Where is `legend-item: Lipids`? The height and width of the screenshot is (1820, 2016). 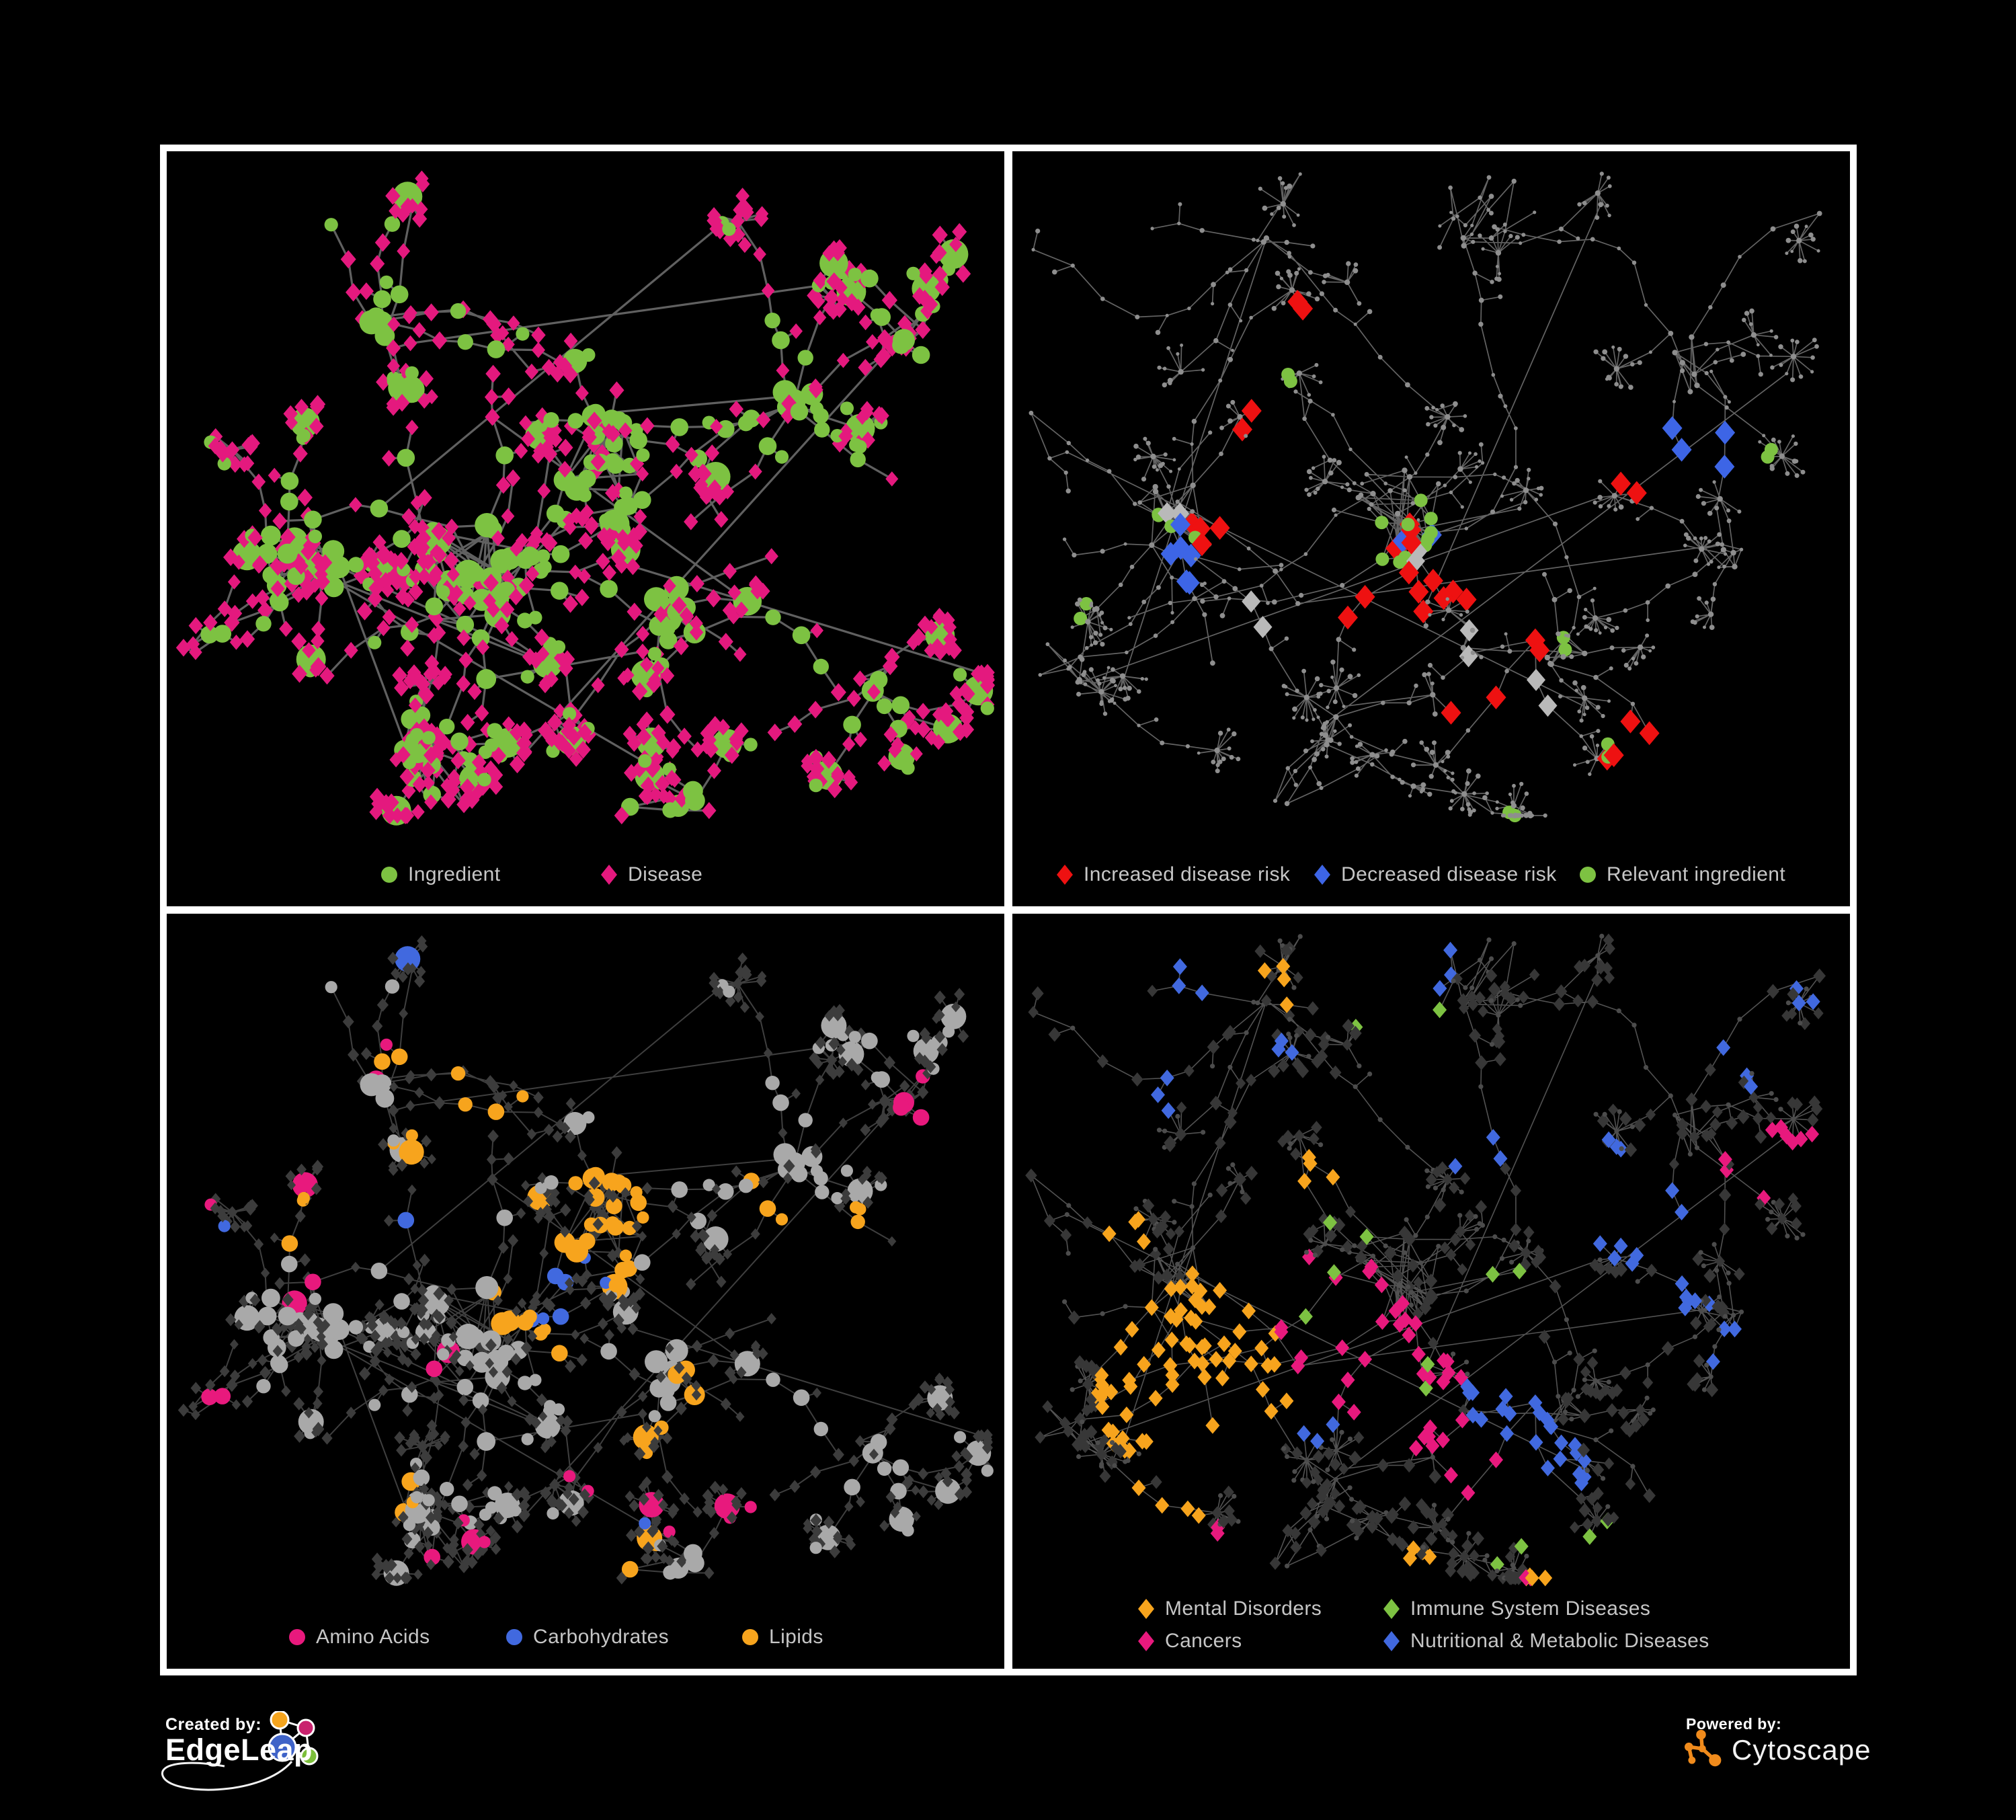
legend-item: Lipids is located at coordinates (782, 1637).